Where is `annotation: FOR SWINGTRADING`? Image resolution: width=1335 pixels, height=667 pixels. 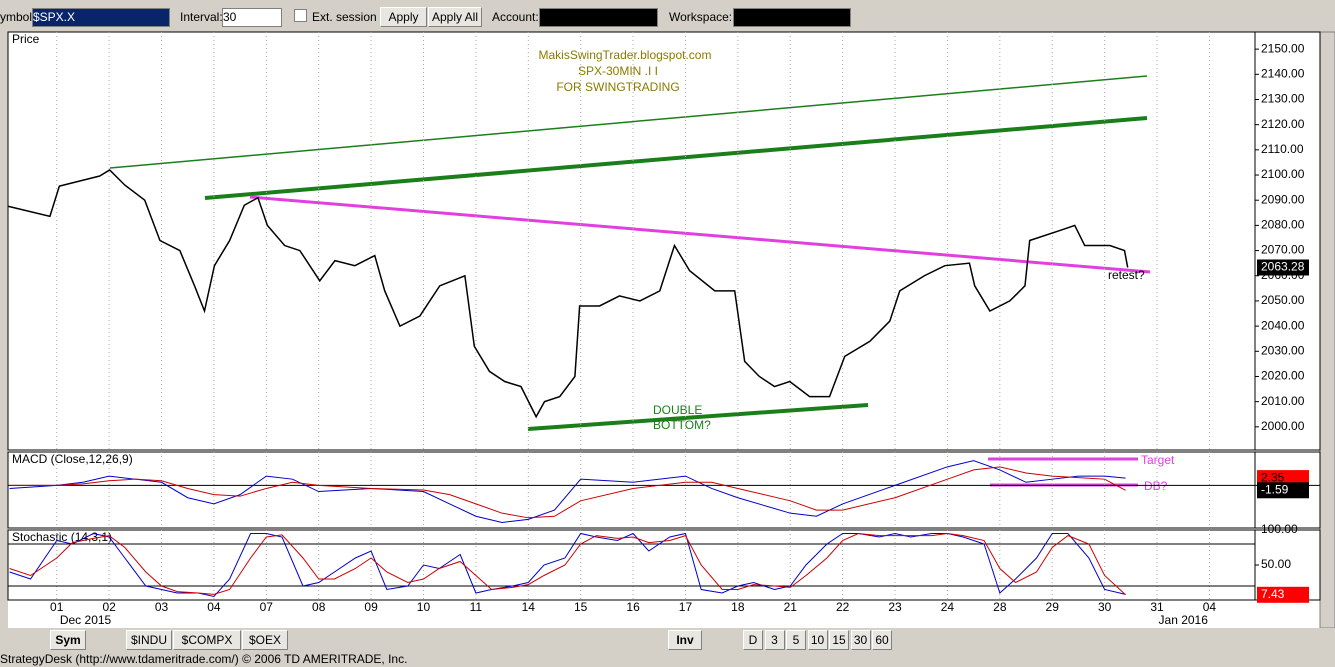
annotation: FOR SWINGTRADING is located at coordinates (617, 87).